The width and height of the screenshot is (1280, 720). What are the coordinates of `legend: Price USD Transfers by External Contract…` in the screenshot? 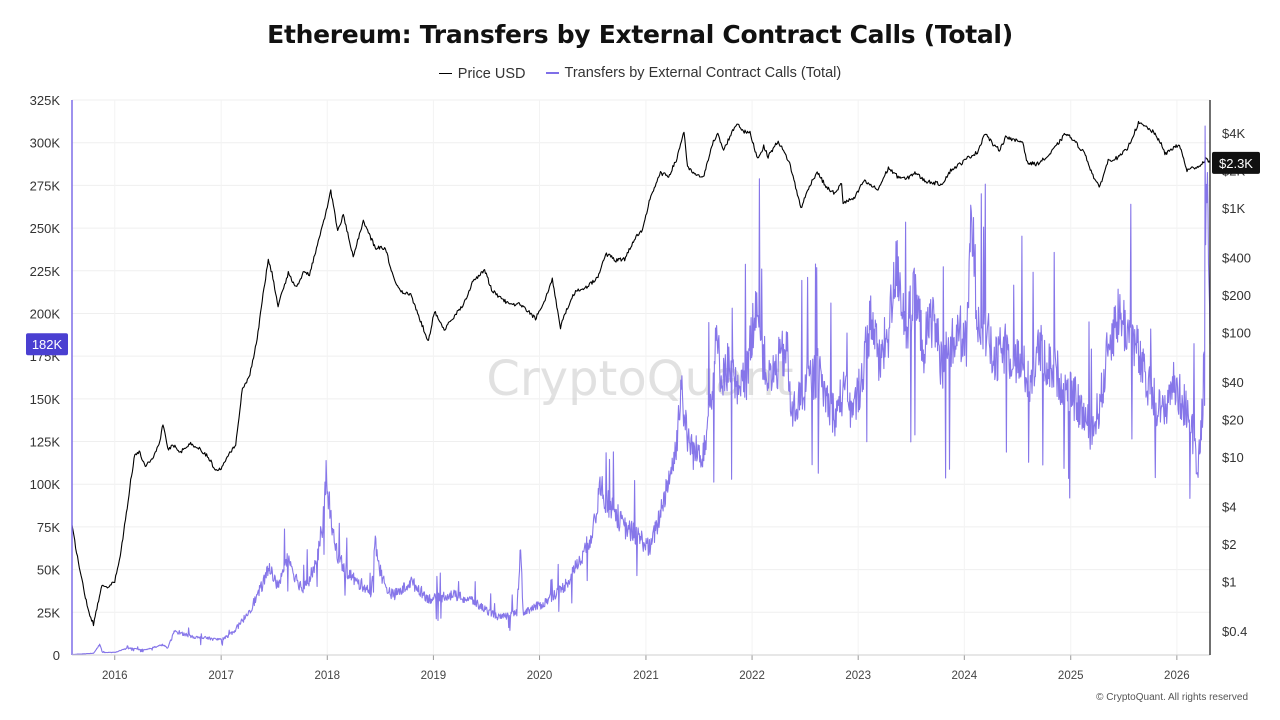 It's located at (640, 72).